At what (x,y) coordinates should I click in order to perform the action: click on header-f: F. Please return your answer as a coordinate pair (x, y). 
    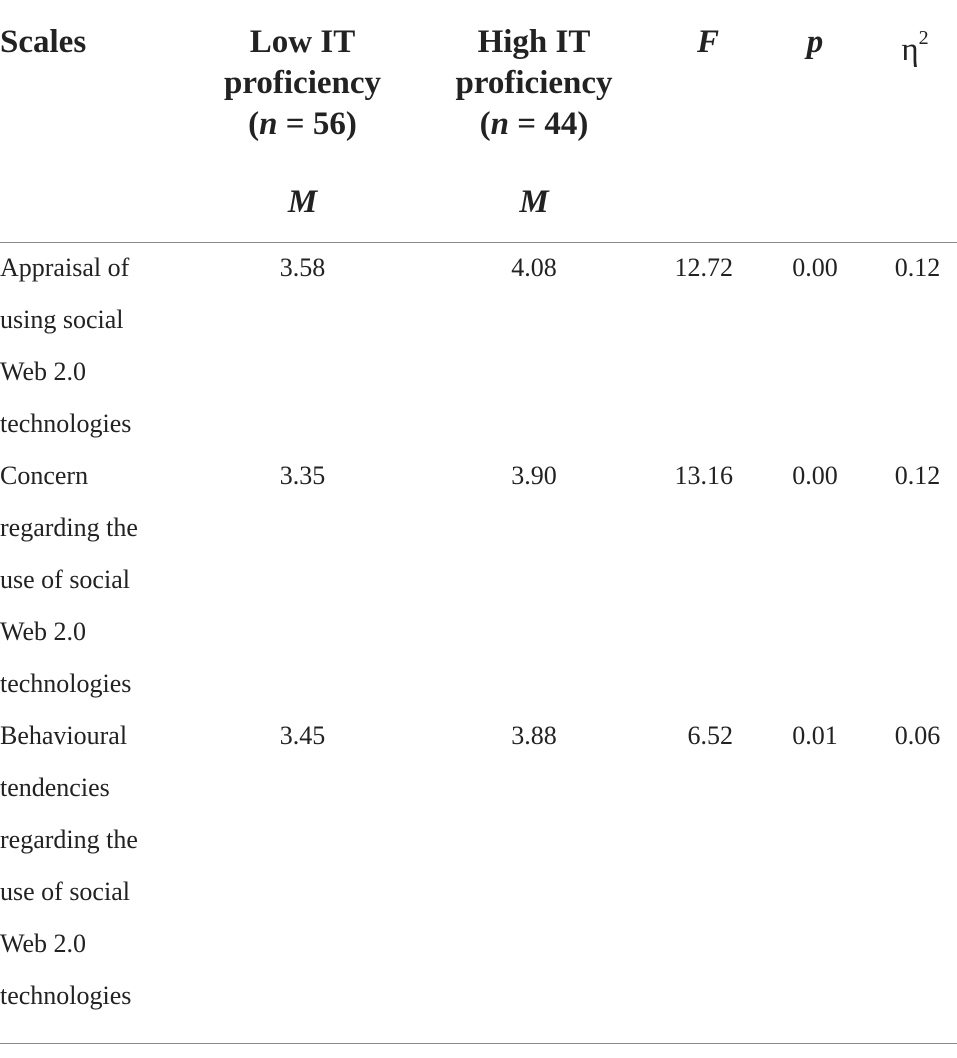
    Looking at the image, I should click on (708, 42).